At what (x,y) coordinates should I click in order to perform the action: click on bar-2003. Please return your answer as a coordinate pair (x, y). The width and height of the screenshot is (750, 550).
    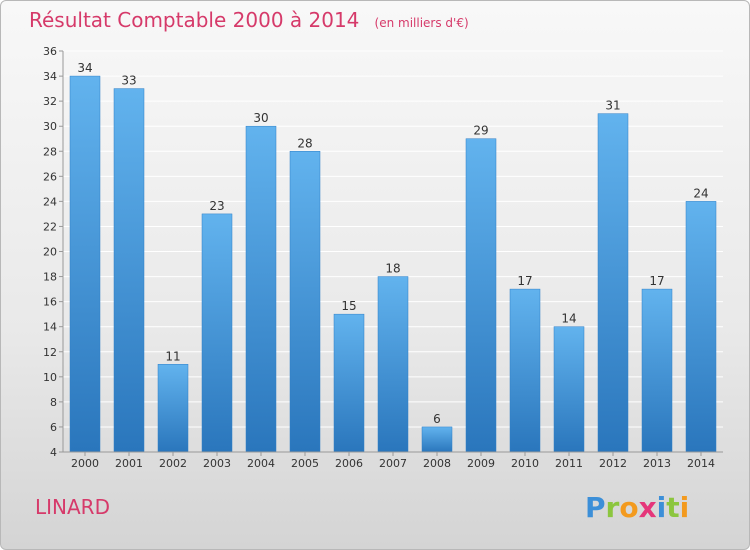
    Looking at the image, I should click on (217, 333).